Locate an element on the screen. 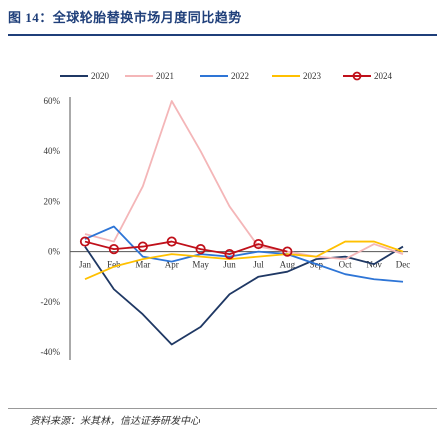 Image resolution: width=445 pixels, height=445 pixels. legend-label-2024: 2024 is located at coordinates (383, 76).